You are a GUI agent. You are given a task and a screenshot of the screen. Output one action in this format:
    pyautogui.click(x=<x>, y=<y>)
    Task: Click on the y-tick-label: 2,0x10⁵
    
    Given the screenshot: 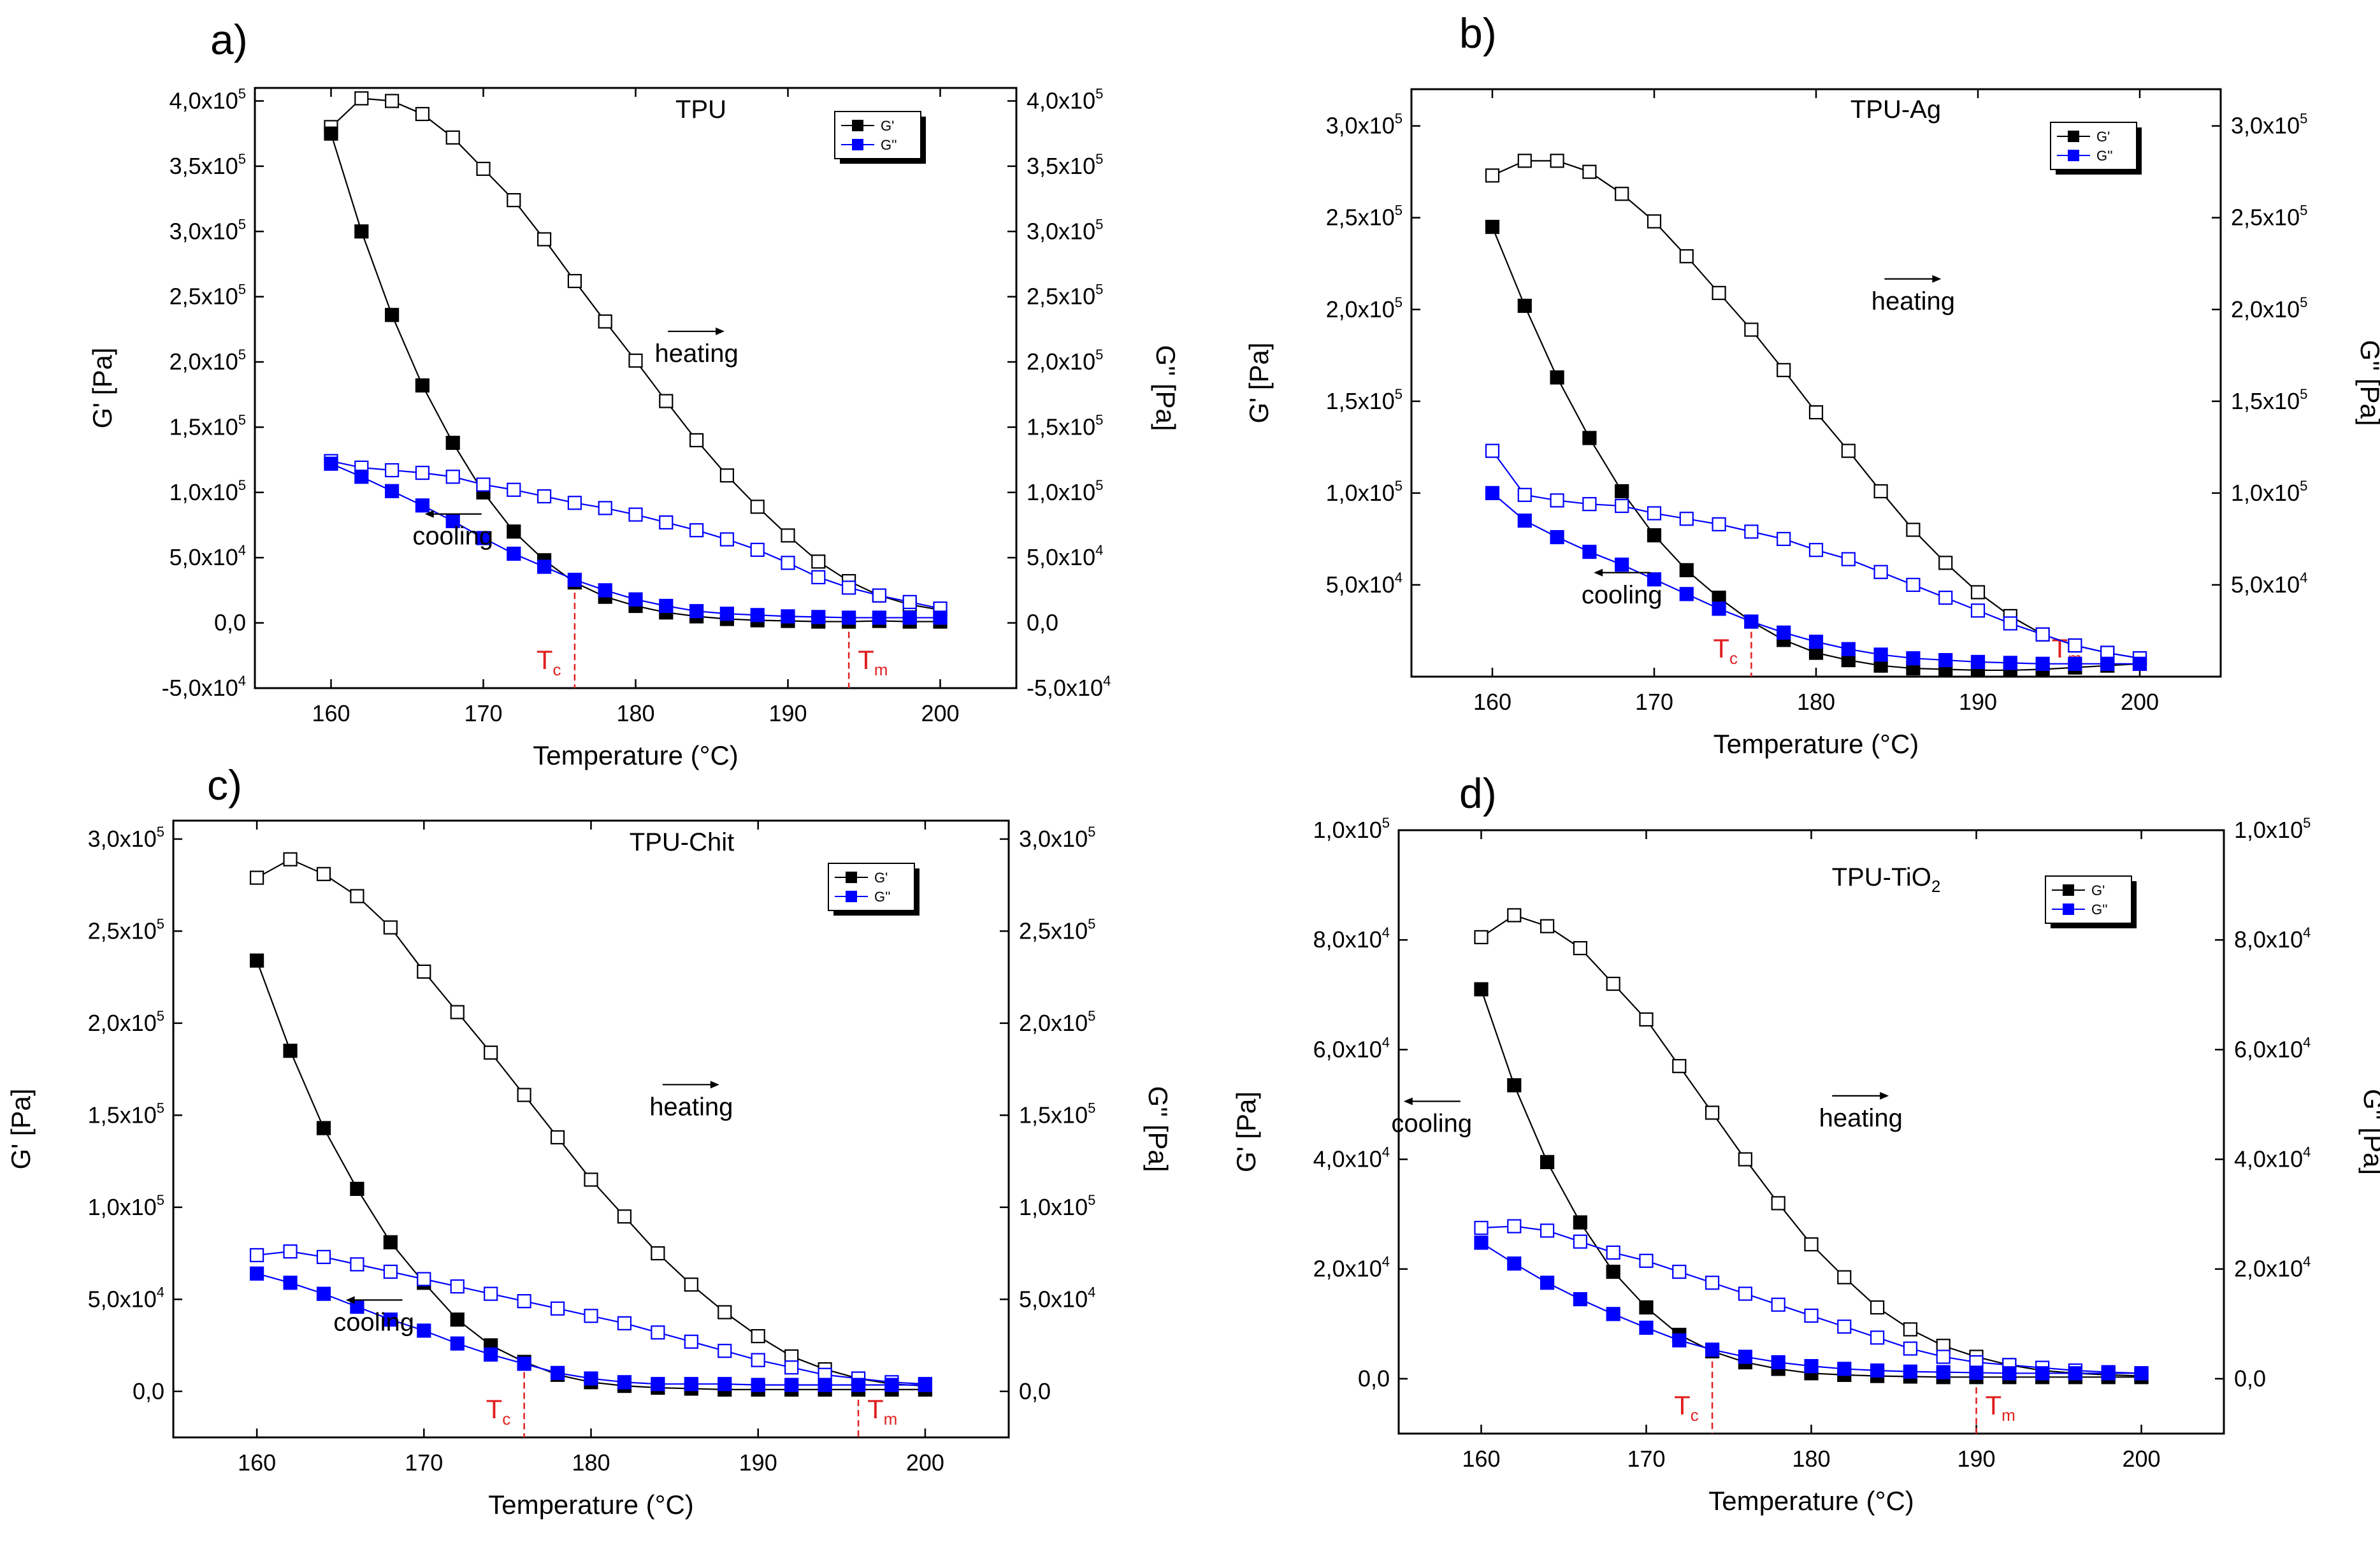 What is the action you would take?
    pyautogui.click(x=207, y=361)
    